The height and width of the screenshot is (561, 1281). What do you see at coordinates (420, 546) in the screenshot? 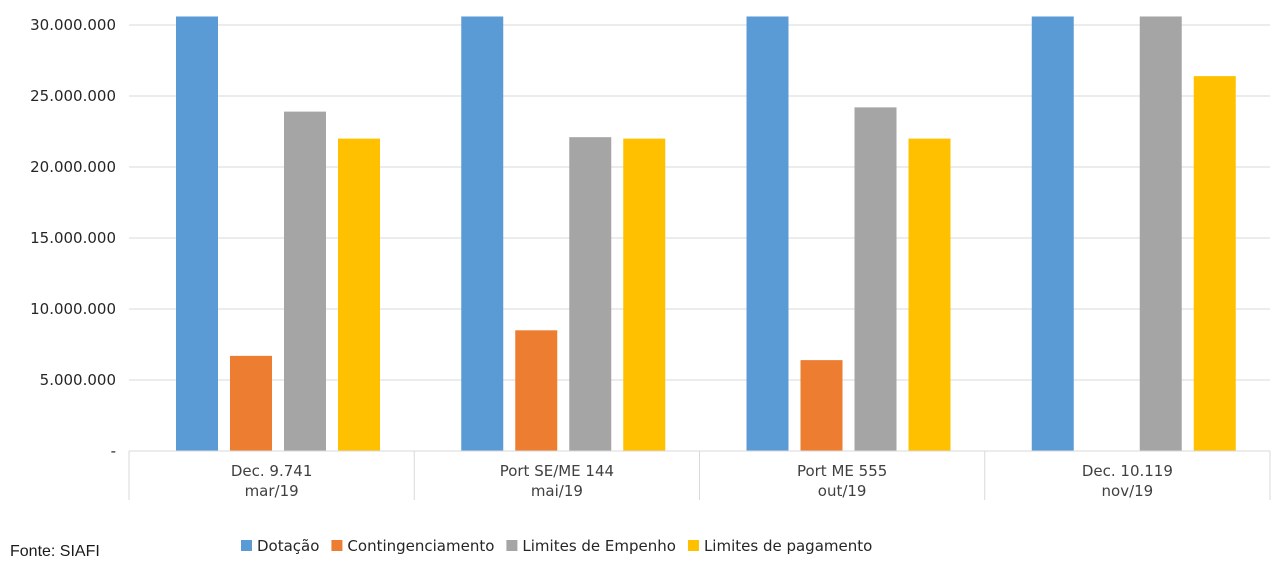
I see `legend-label-2: Contingenciamento` at bounding box center [420, 546].